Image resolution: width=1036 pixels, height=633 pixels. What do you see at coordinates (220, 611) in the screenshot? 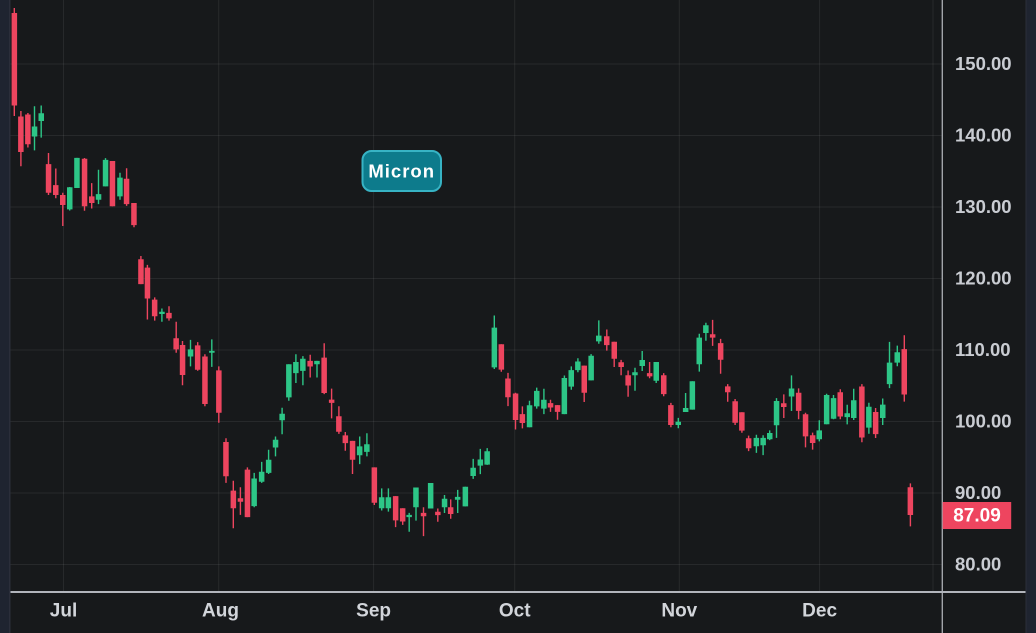
I see `svg-text: Aug` at bounding box center [220, 611].